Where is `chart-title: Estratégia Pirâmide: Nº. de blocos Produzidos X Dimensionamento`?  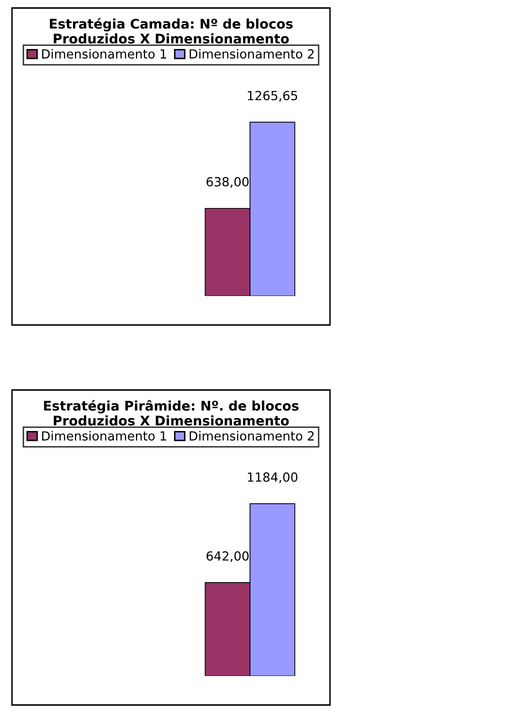 chart-title: Estratégia Pirâmide: Nº. de blocos Produzidos X Dimensionamento is located at coordinates (171, 413).